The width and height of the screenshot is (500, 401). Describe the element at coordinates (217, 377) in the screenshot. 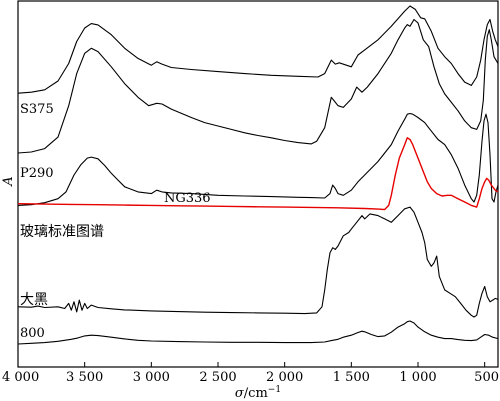

I see `x-tick-label: 2 500` at that location.